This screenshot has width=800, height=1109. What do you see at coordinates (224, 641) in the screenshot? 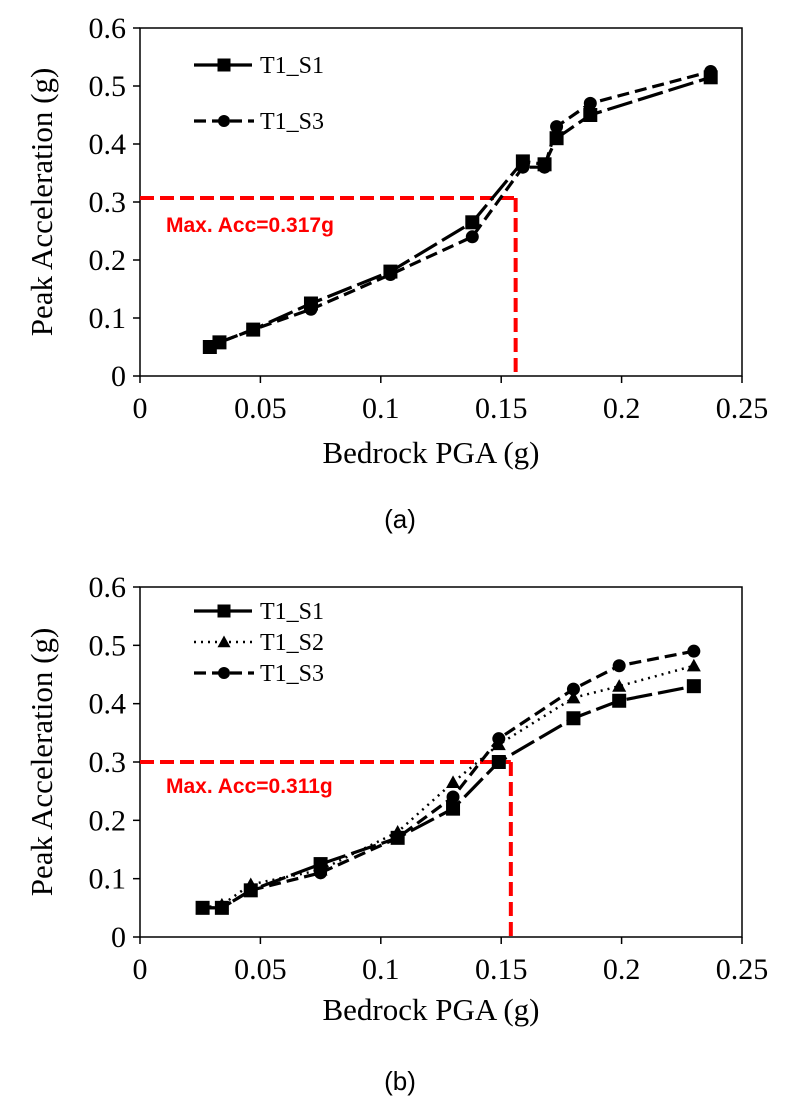
I see `legend-marker-triangle` at bounding box center [224, 641].